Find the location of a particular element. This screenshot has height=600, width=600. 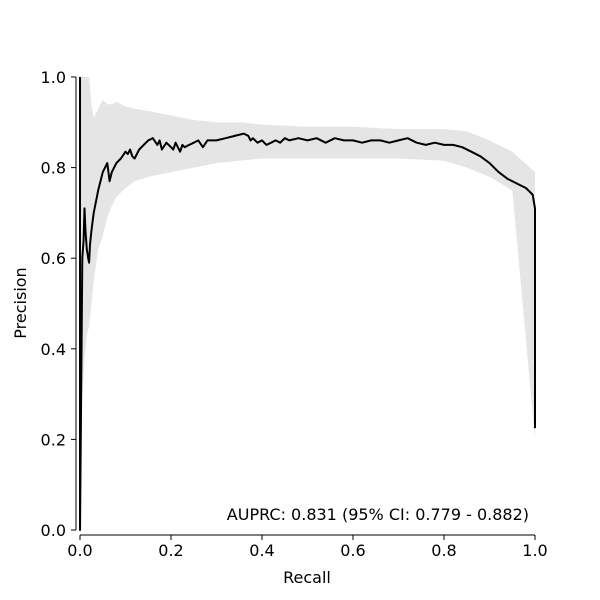

auprc-annotation: AUPRC: 0.831 (95% CI: 0.779 - 0.882) is located at coordinates (378, 514).